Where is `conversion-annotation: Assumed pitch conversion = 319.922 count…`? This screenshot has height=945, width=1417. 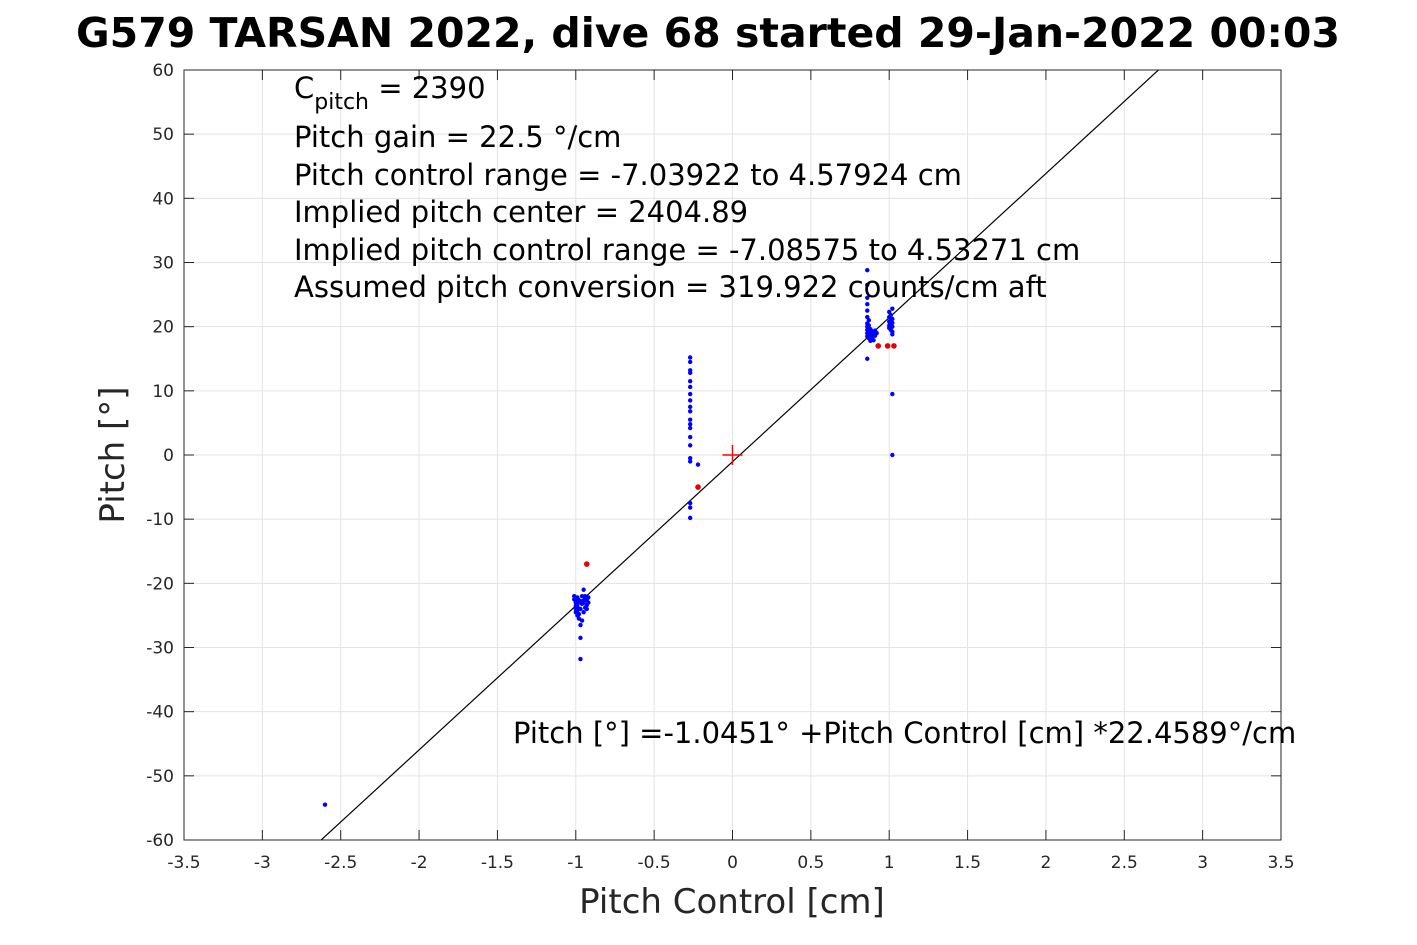
conversion-annotation: Assumed pitch conversion = 319.922 count… is located at coordinates (670, 287).